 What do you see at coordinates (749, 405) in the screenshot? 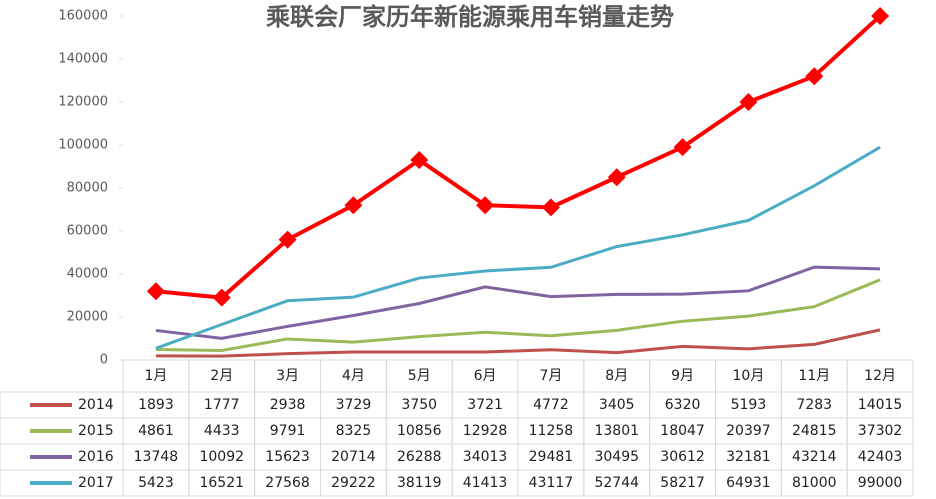
I see `table-value: 5193` at bounding box center [749, 405].